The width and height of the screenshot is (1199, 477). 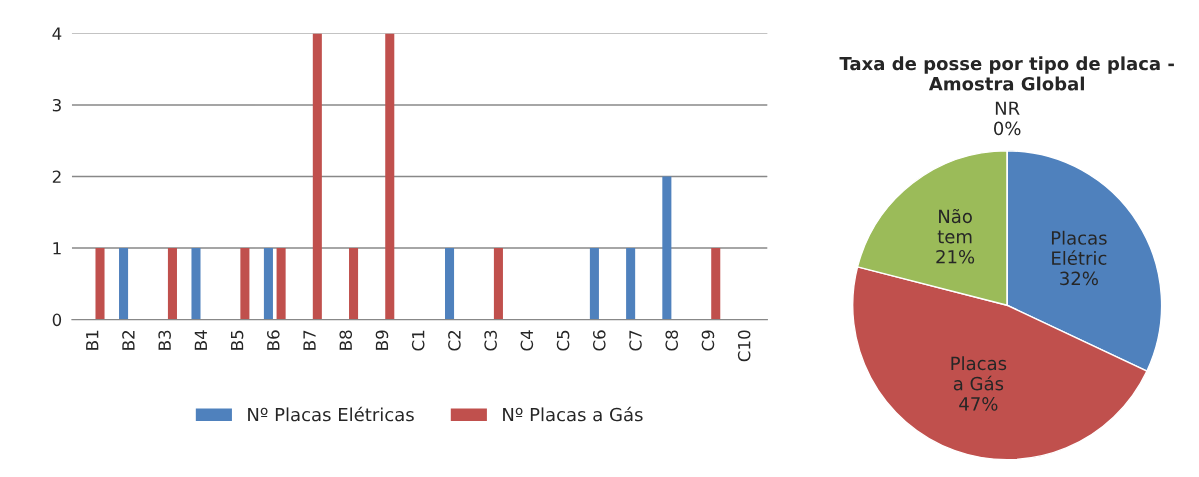 I want to click on data-label: 32%, so click(x=1079, y=278).